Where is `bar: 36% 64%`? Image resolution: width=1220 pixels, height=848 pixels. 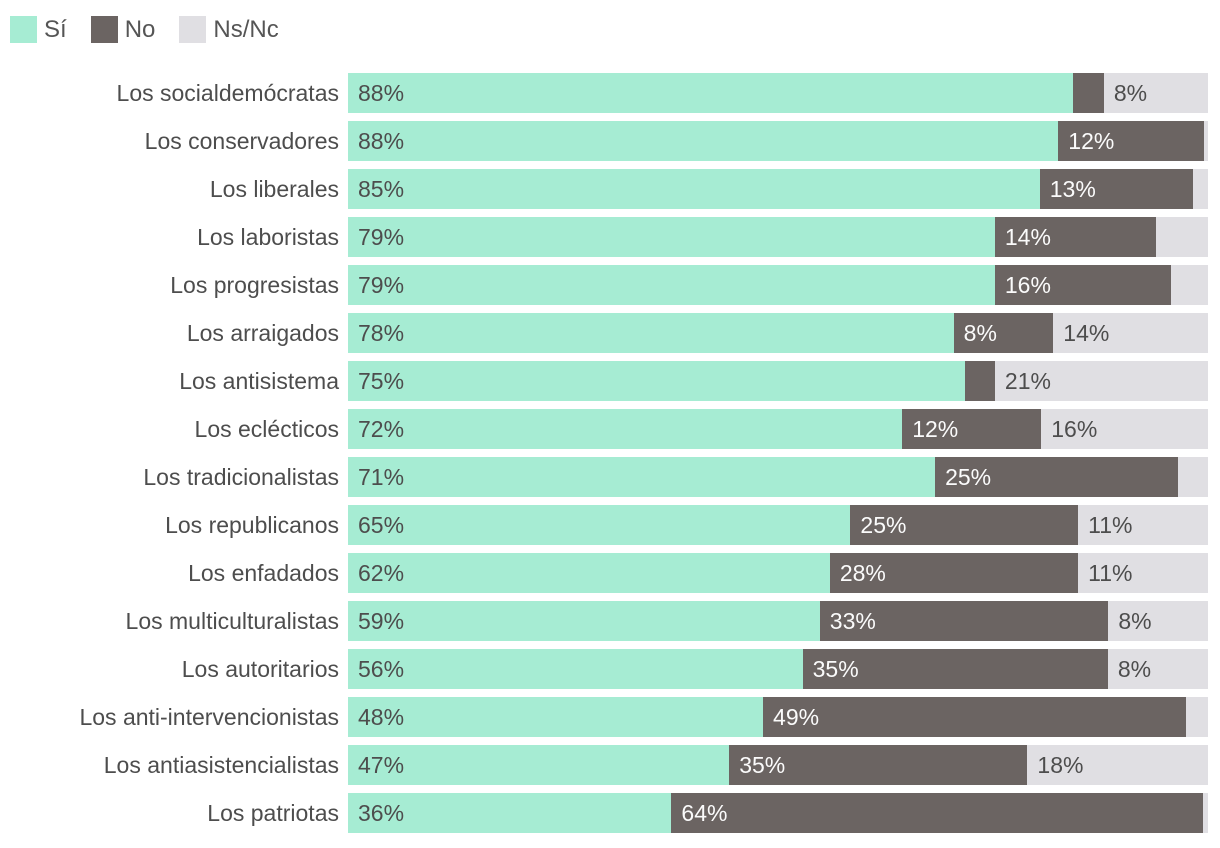
bar: 36% 64% is located at coordinates (778, 813).